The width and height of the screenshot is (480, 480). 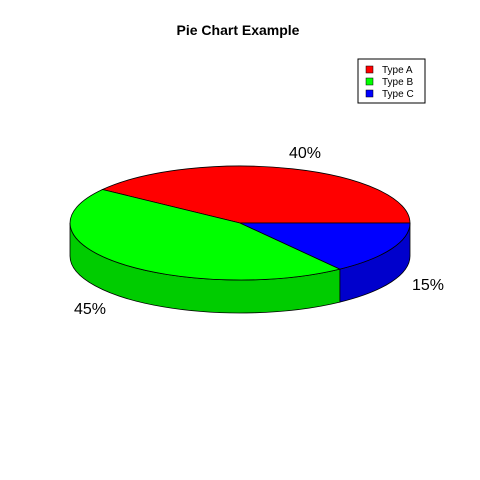 What do you see at coordinates (428, 285) in the screenshot?
I see `slice-label-type-c: 15%` at bounding box center [428, 285].